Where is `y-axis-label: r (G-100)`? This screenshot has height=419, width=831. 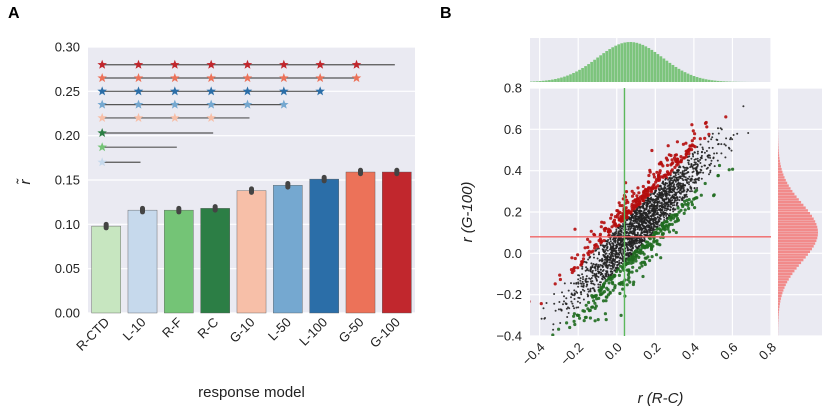
y-axis-label: r (G-100) is located at coordinates (467, 212).